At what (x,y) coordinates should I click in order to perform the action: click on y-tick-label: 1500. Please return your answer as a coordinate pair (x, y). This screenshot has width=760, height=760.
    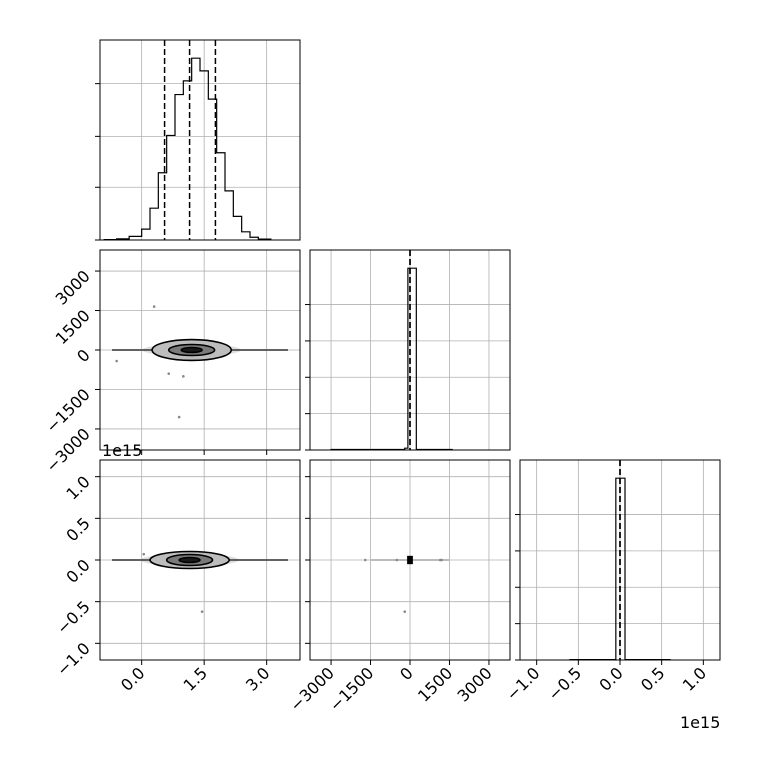
    Looking at the image, I should click on (73, 327).